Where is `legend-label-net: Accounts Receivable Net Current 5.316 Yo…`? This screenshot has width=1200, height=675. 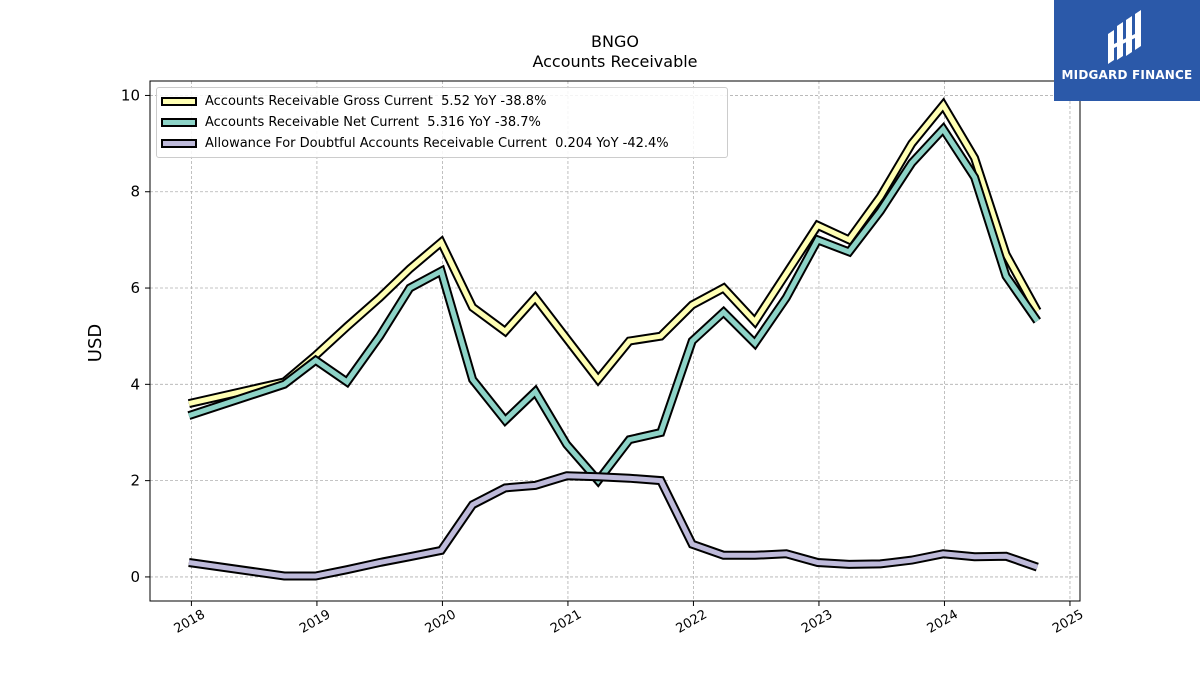 legend-label-net: Accounts Receivable Net Current 5.316 Yo… is located at coordinates (373, 122).